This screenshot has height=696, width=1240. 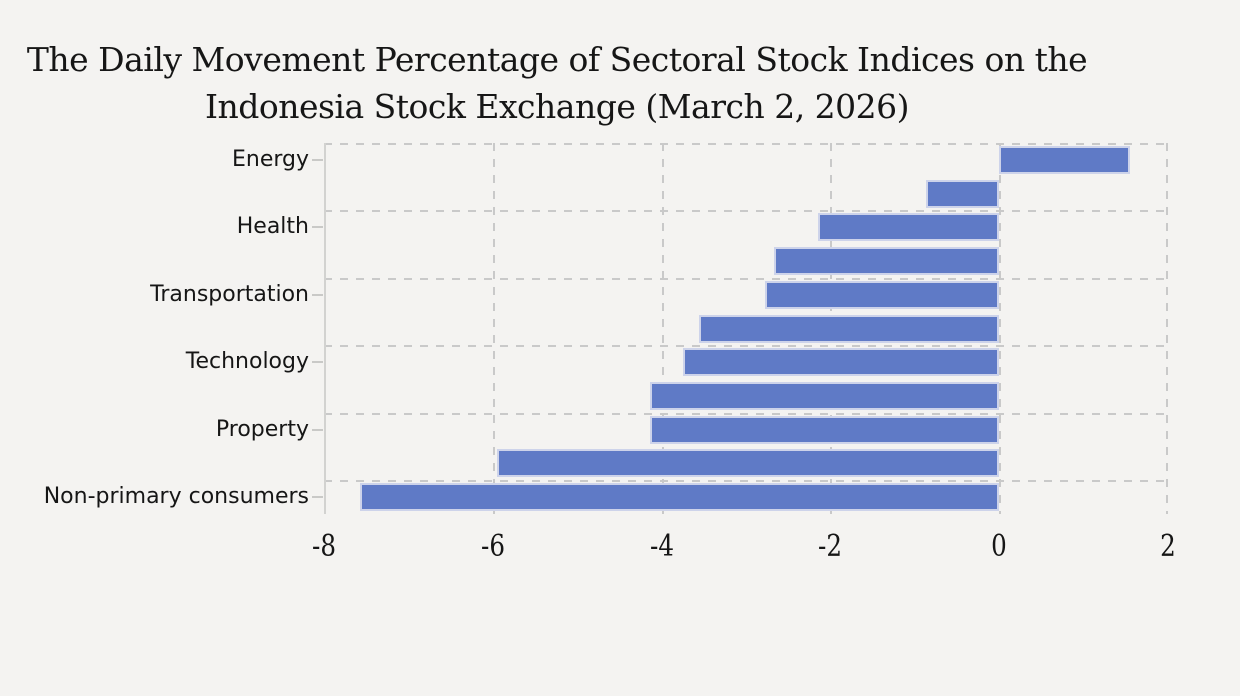 I want to click on y-axis-spine, so click(x=325, y=328).